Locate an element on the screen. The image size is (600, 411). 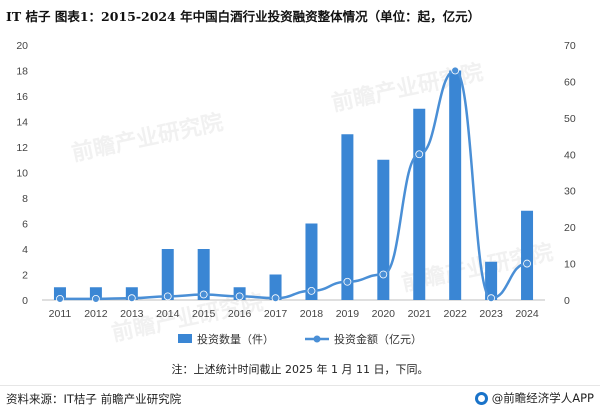
right-tick-label: 10 is located at coordinates (570, 265).